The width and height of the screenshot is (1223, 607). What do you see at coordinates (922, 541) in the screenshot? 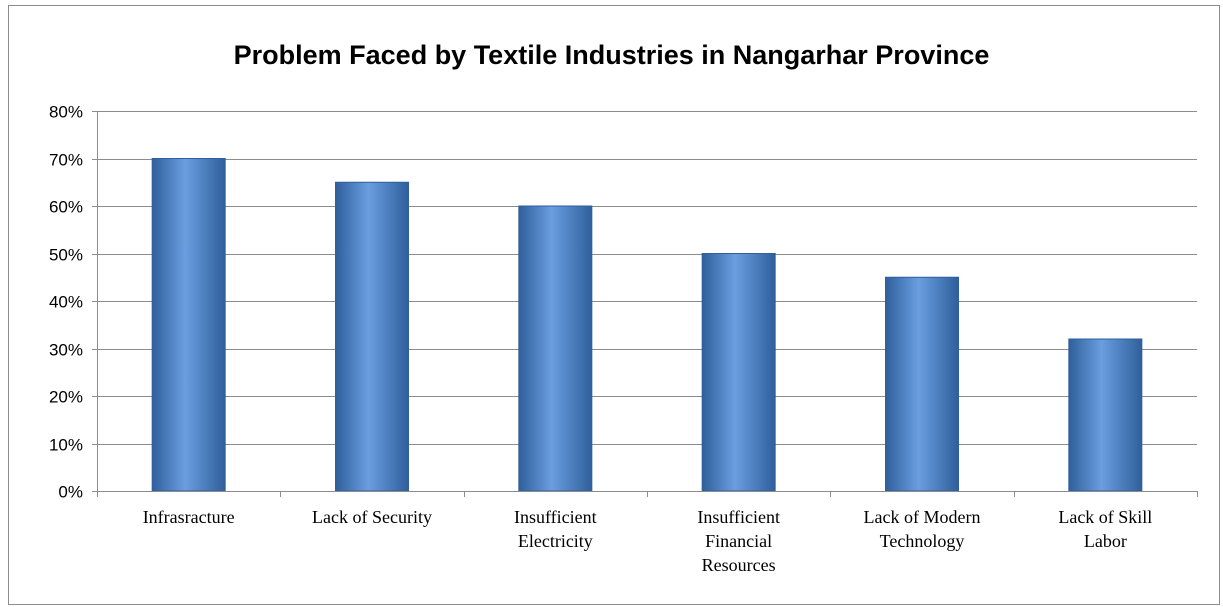
I see `x-tick-label-line: Technology` at bounding box center [922, 541].